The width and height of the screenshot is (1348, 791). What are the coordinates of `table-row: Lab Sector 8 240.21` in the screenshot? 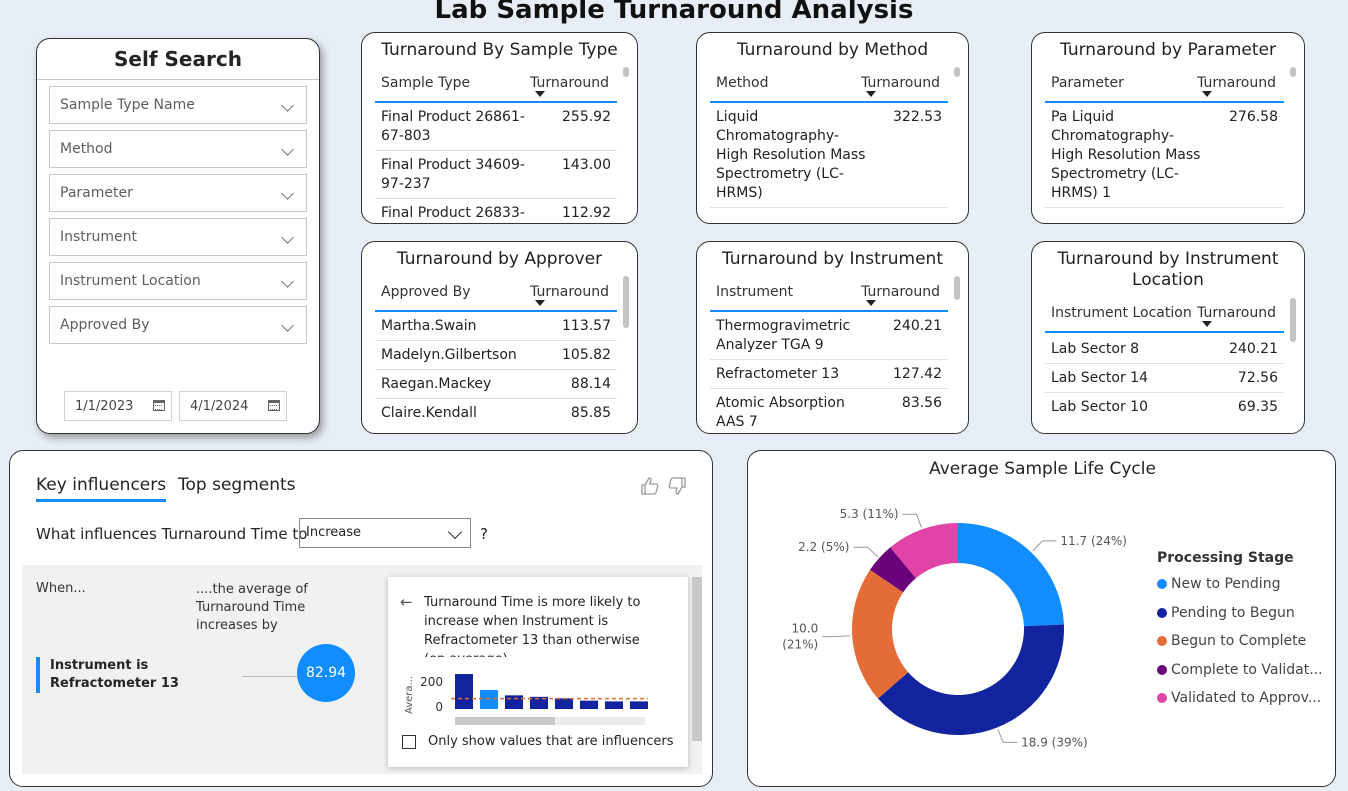 It's located at (1164, 349).